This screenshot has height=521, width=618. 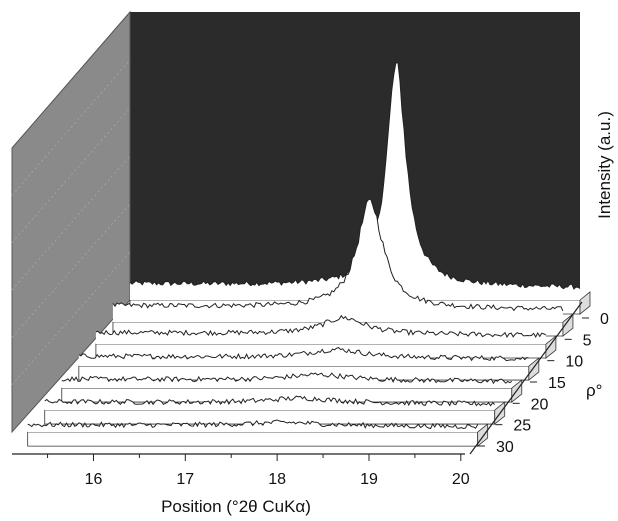 I want to click on z-axis-line, so click(x=526, y=378).